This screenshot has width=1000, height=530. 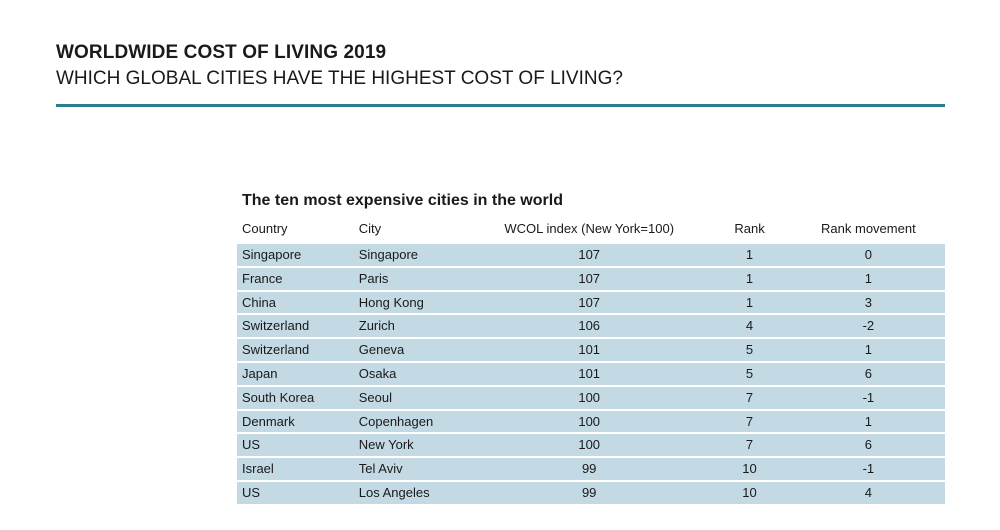 I want to click on table-row: South Korea Seoul 100 7 -1, so click(x=591, y=397).